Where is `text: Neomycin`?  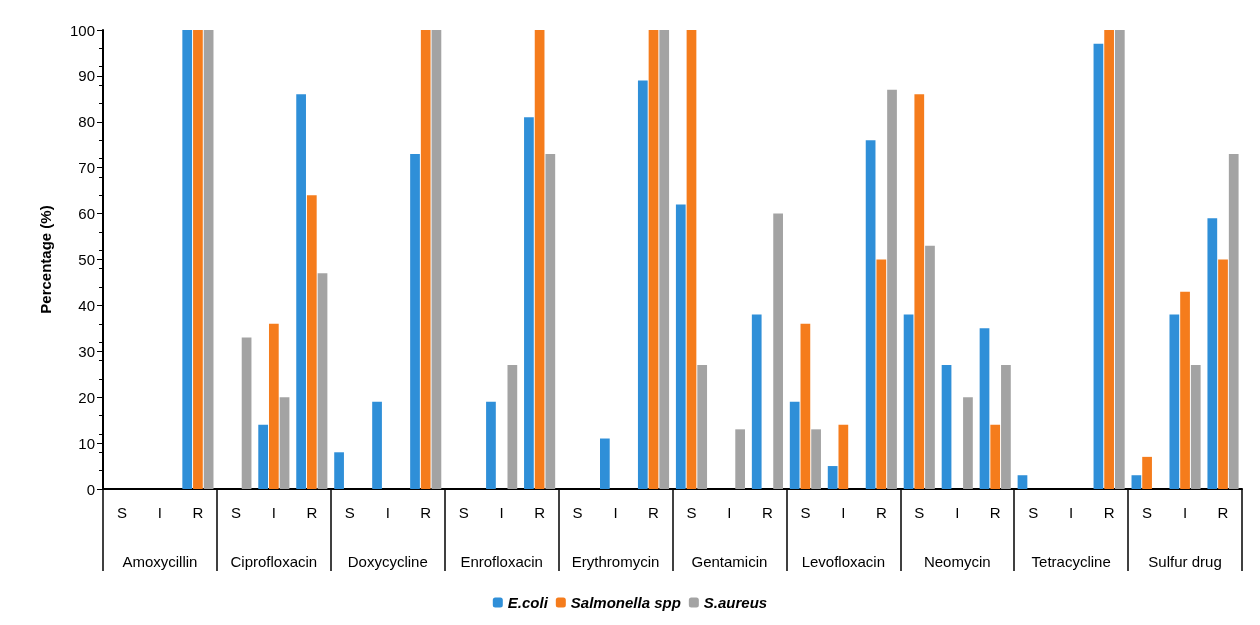
text: Neomycin is located at coordinates (957, 561).